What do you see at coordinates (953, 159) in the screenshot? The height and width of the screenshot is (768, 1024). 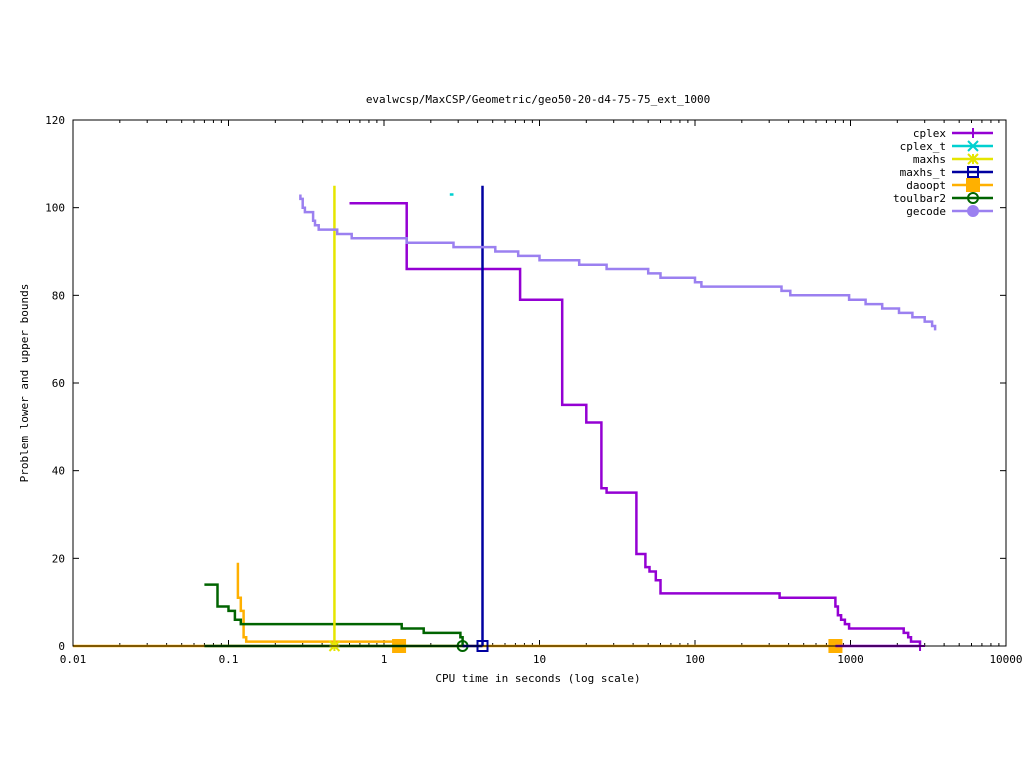 I see `legend-entry-maxhs: maxhs` at bounding box center [953, 159].